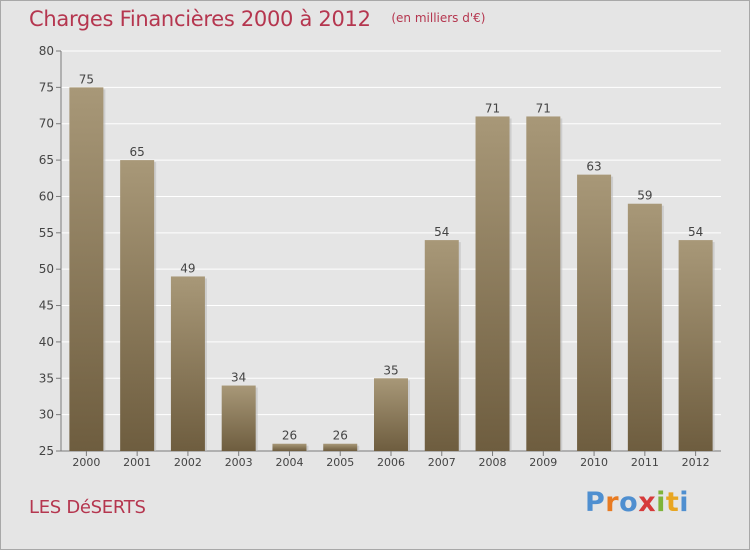 This screenshot has height=550, width=750. What do you see at coordinates (289, 462) in the screenshot?
I see `x-tick-label: 2004` at bounding box center [289, 462].